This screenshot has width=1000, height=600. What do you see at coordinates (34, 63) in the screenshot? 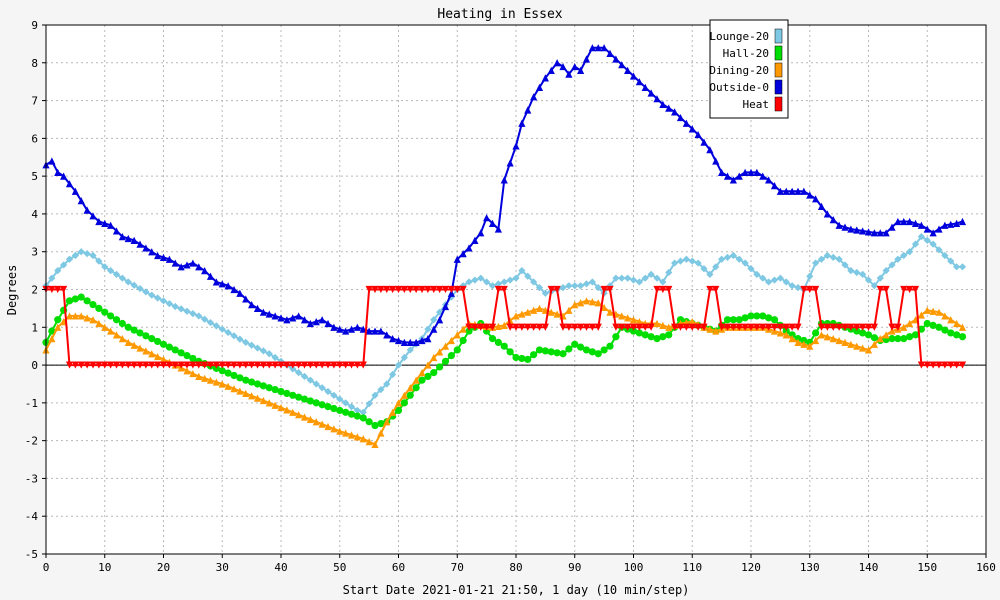
I see `y-tick-label: 8` at bounding box center [34, 63].